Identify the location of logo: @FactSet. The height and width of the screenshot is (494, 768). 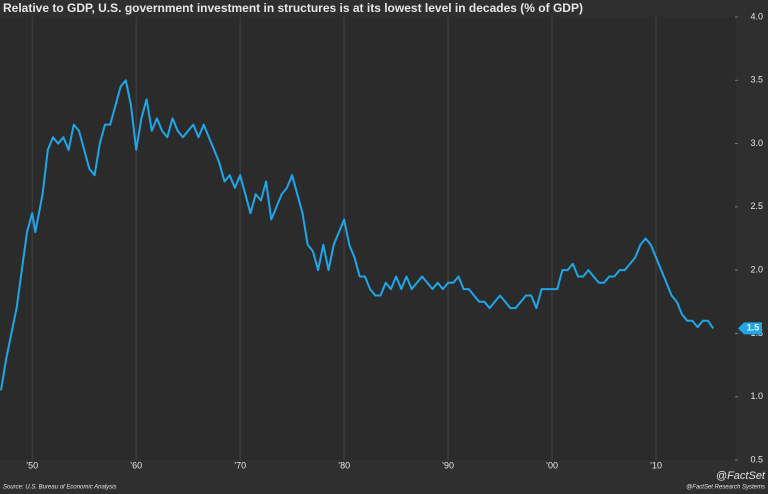
(741, 476).